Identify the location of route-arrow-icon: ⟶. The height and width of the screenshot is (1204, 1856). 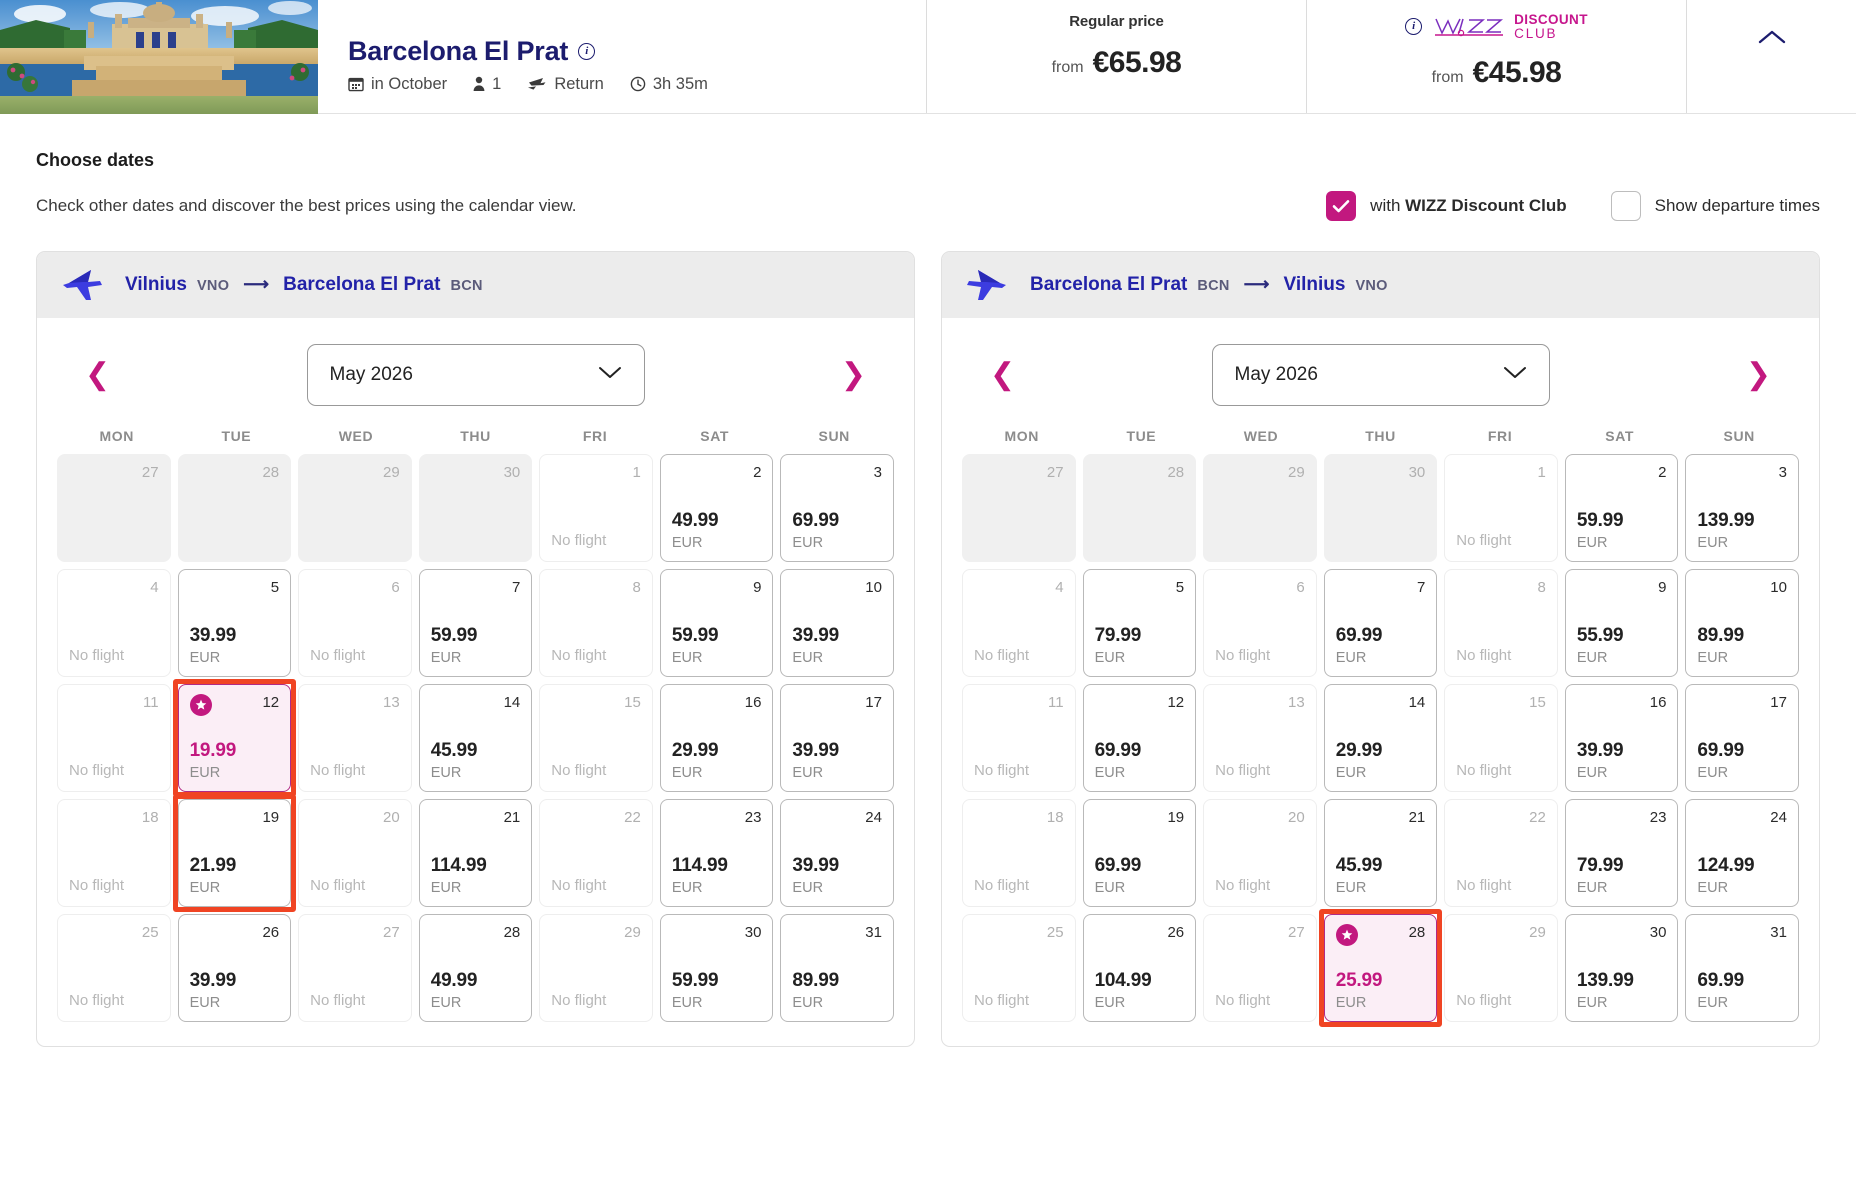
(1256, 284).